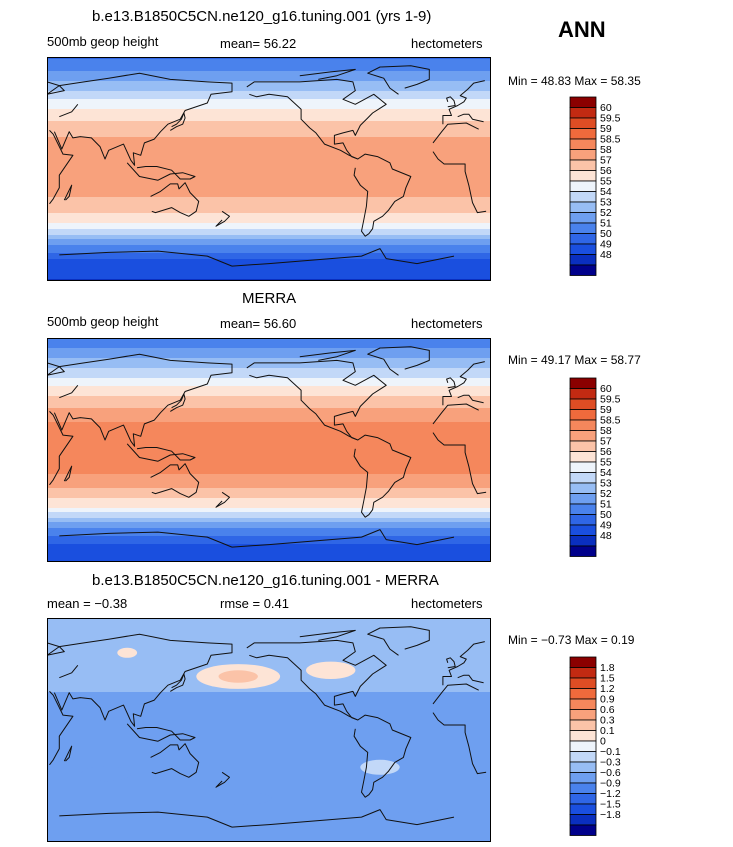 The image size is (733, 847). I want to click on colorbar-tick-label: 54, so click(606, 192).